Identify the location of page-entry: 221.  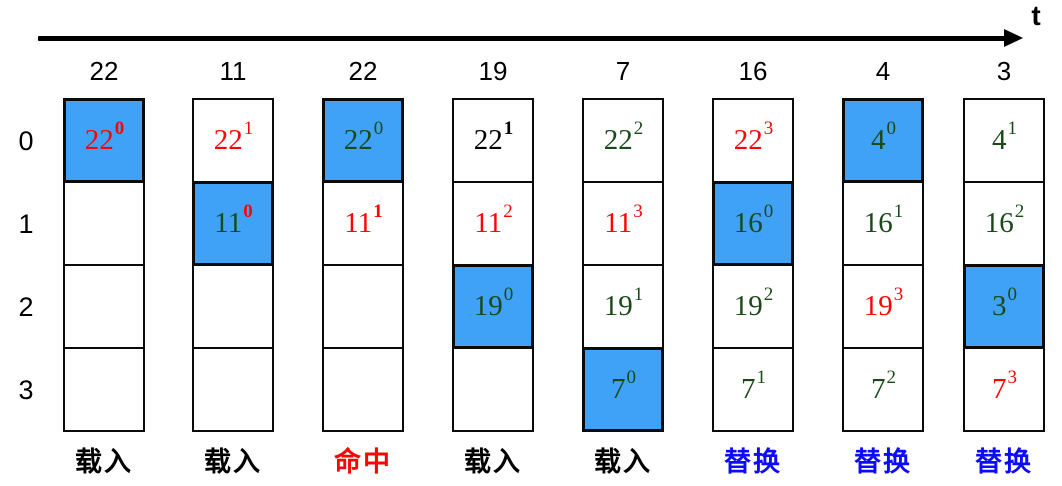
(493, 137).